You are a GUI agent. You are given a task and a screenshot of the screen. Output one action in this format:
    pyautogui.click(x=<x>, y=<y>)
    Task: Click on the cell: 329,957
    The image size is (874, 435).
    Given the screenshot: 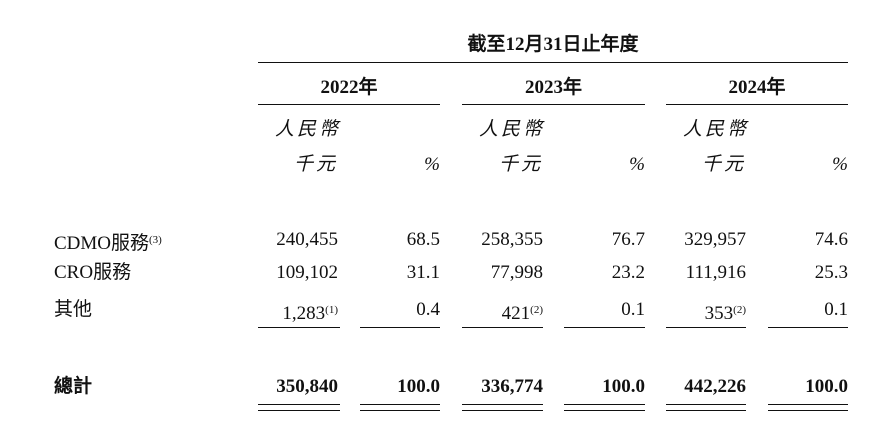 What is the action you would take?
    pyautogui.click(x=715, y=239)
    